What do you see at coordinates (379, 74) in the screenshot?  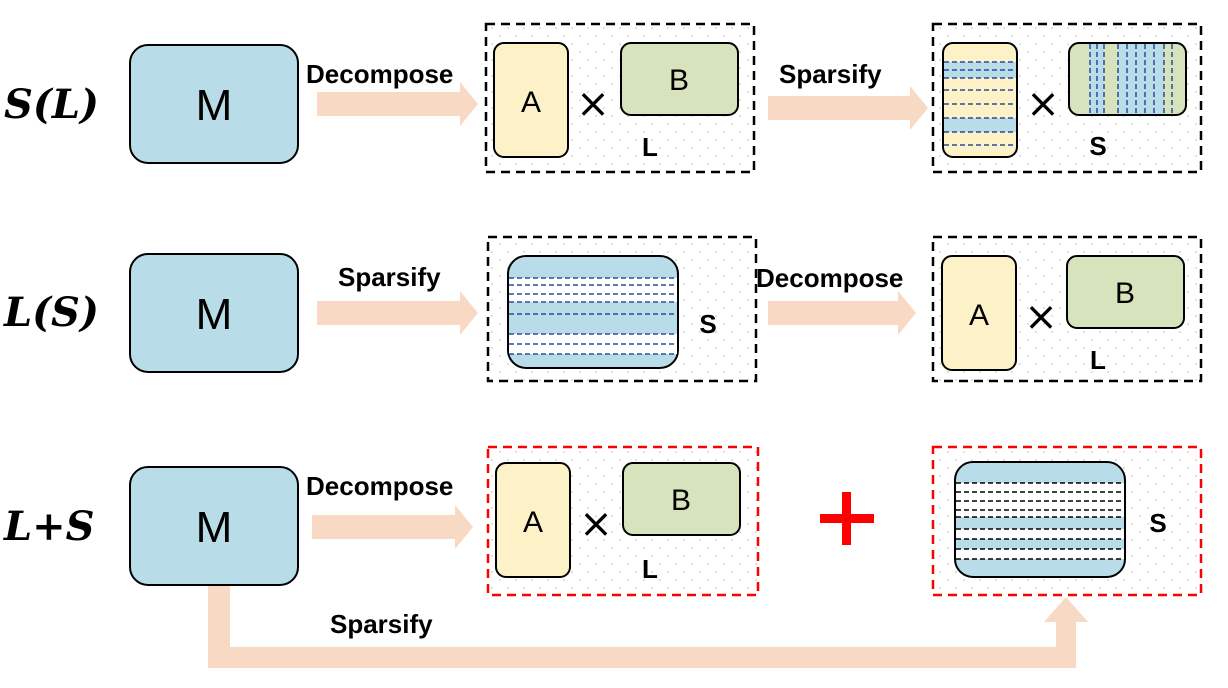 I see `decompose-label-row1: Decompose` at bounding box center [379, 74].